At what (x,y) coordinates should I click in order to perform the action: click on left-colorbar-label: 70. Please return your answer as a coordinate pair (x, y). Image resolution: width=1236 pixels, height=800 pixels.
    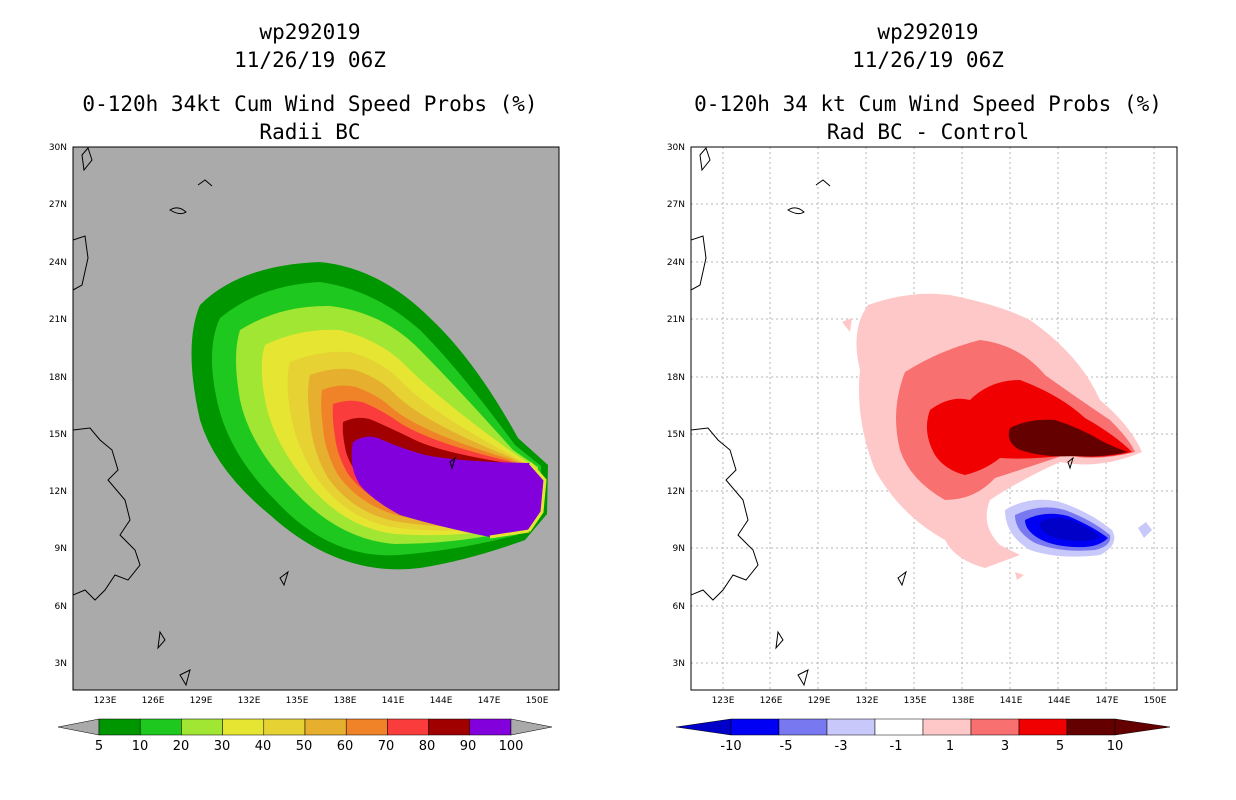
    Looking at the image, I should click on (386, 746).